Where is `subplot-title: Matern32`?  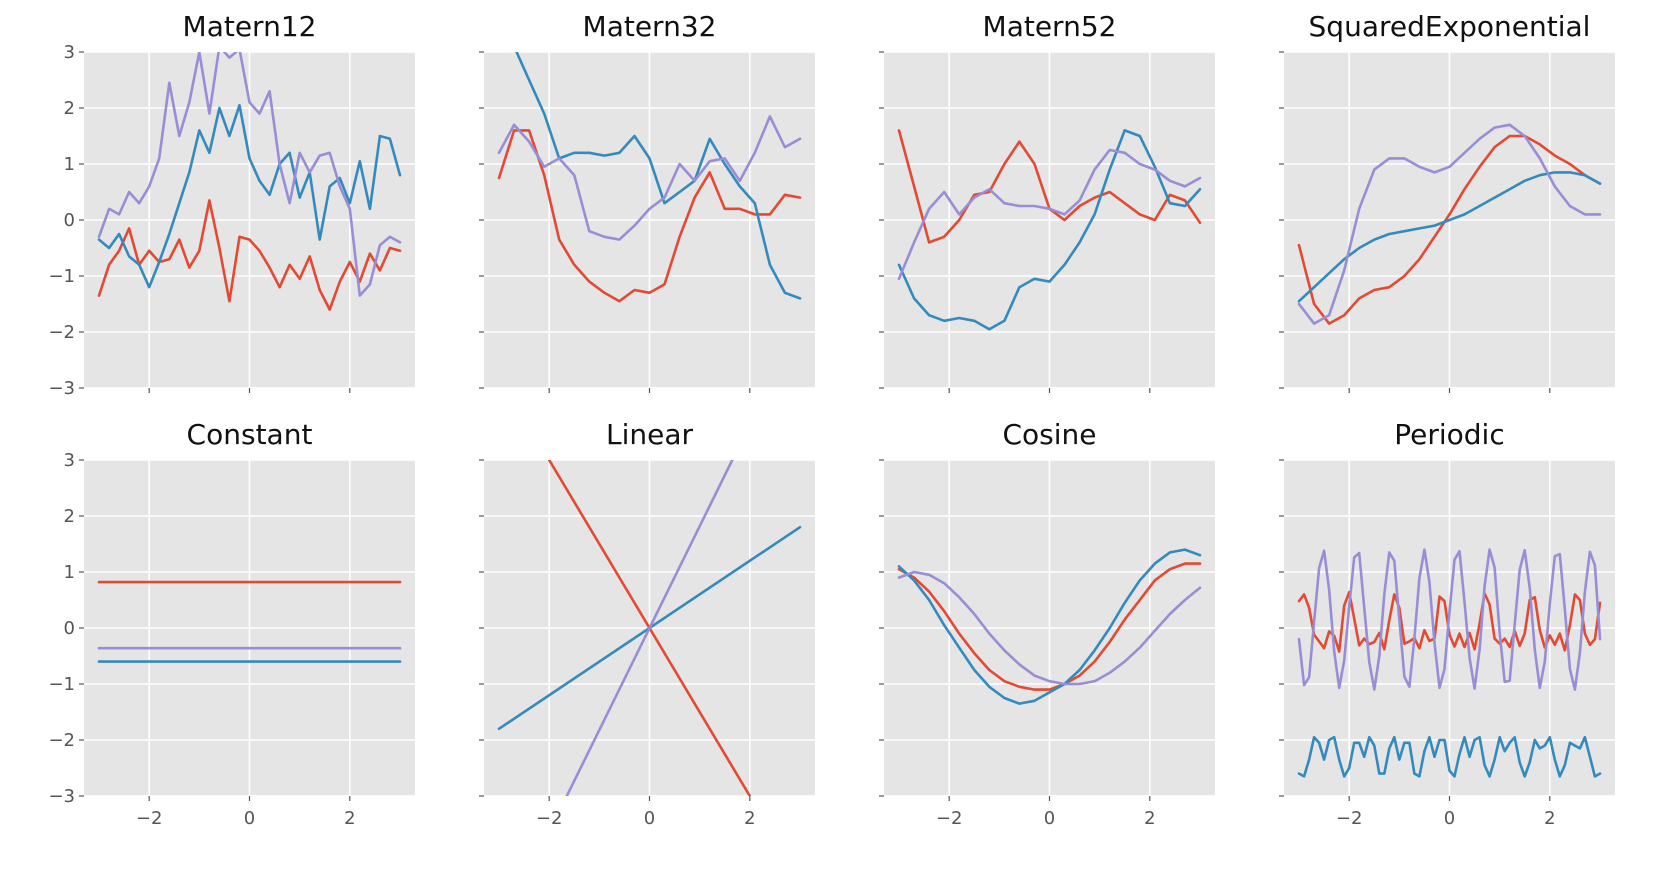 subplot-title: Matern32 is located at coordinates (650, 26).